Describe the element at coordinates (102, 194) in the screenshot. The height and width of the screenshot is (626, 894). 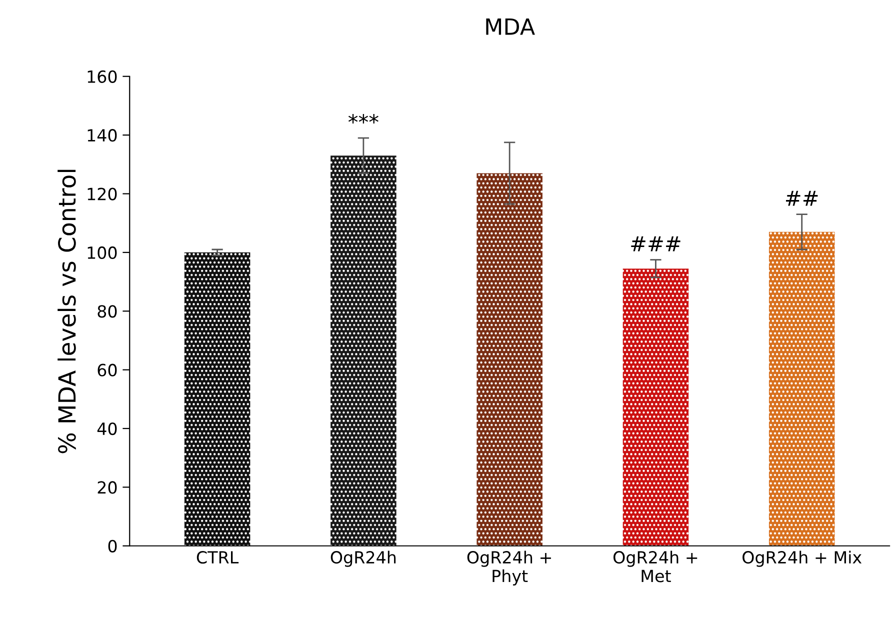
I see `y-tick-label: 120` at that location.